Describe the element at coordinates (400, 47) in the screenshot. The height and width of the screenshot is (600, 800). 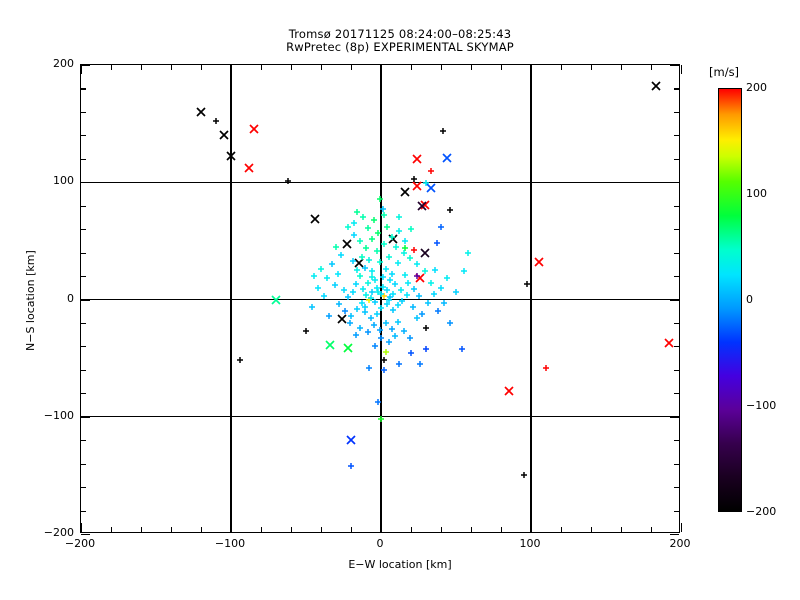
I see `figure-title-line2: RwPretec (8p) EXPERIMENTAL SKYMAP` at that location.